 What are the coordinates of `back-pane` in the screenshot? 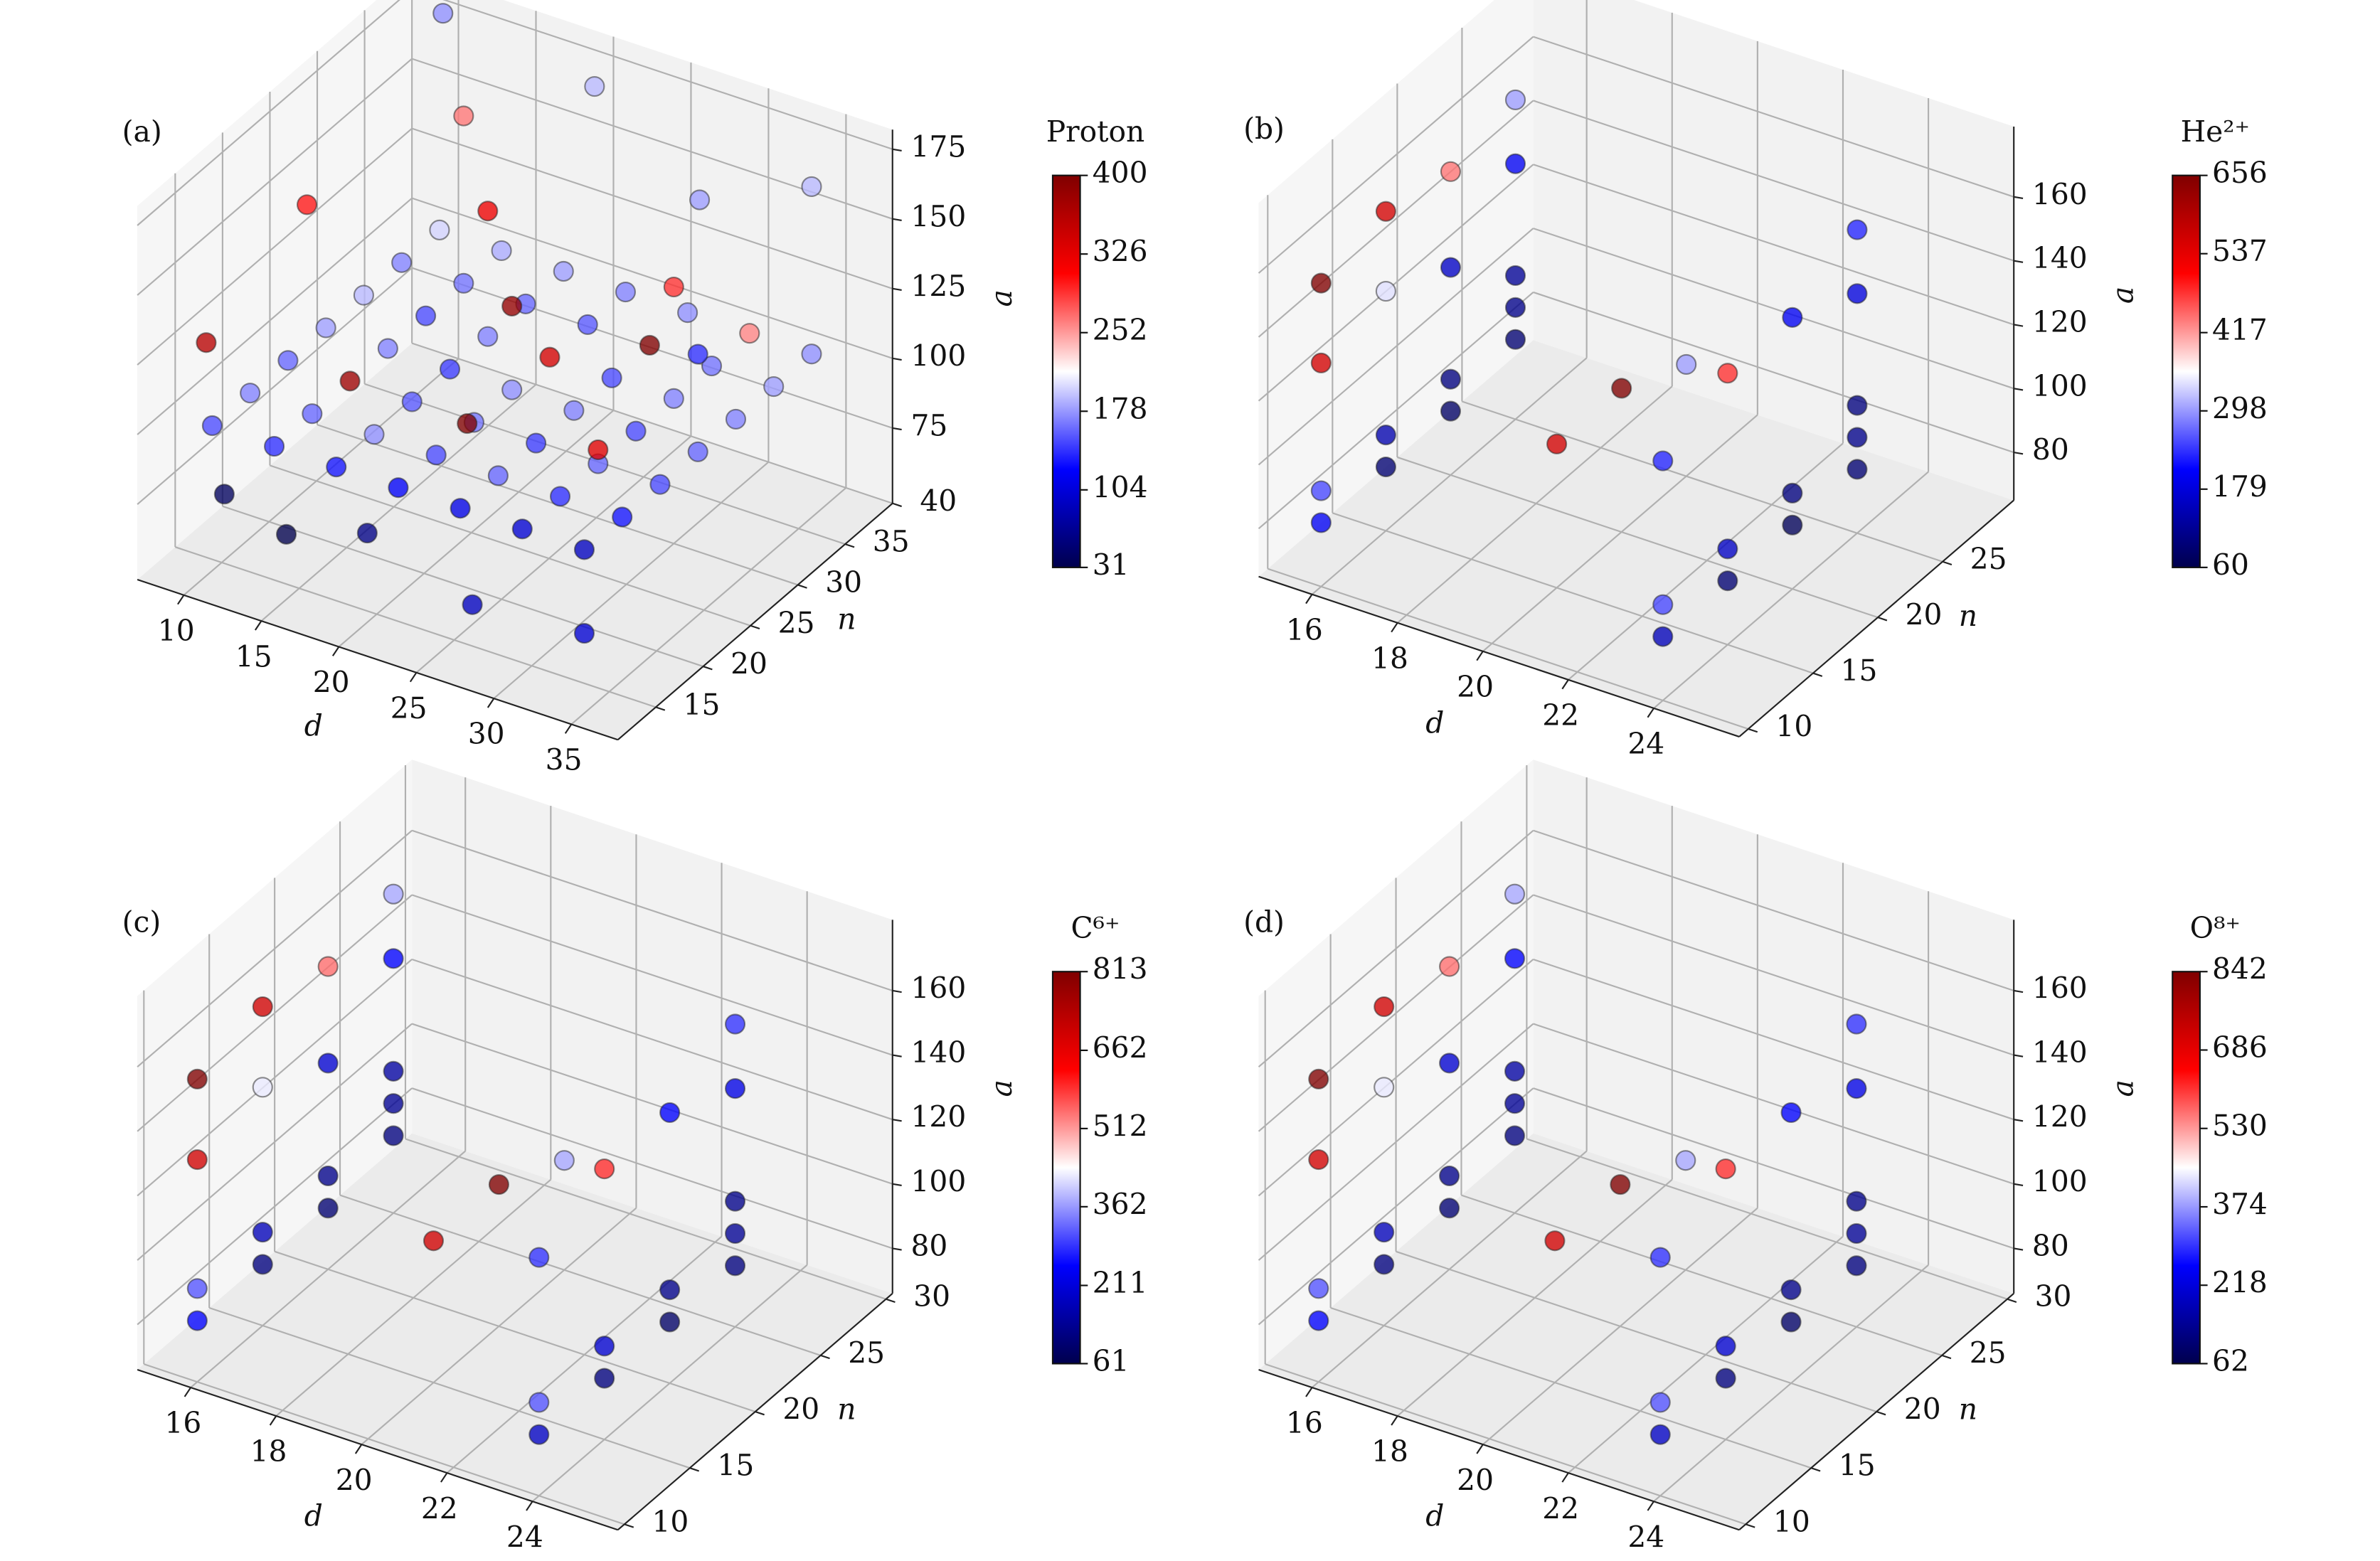 It's located at (1773, 1027).